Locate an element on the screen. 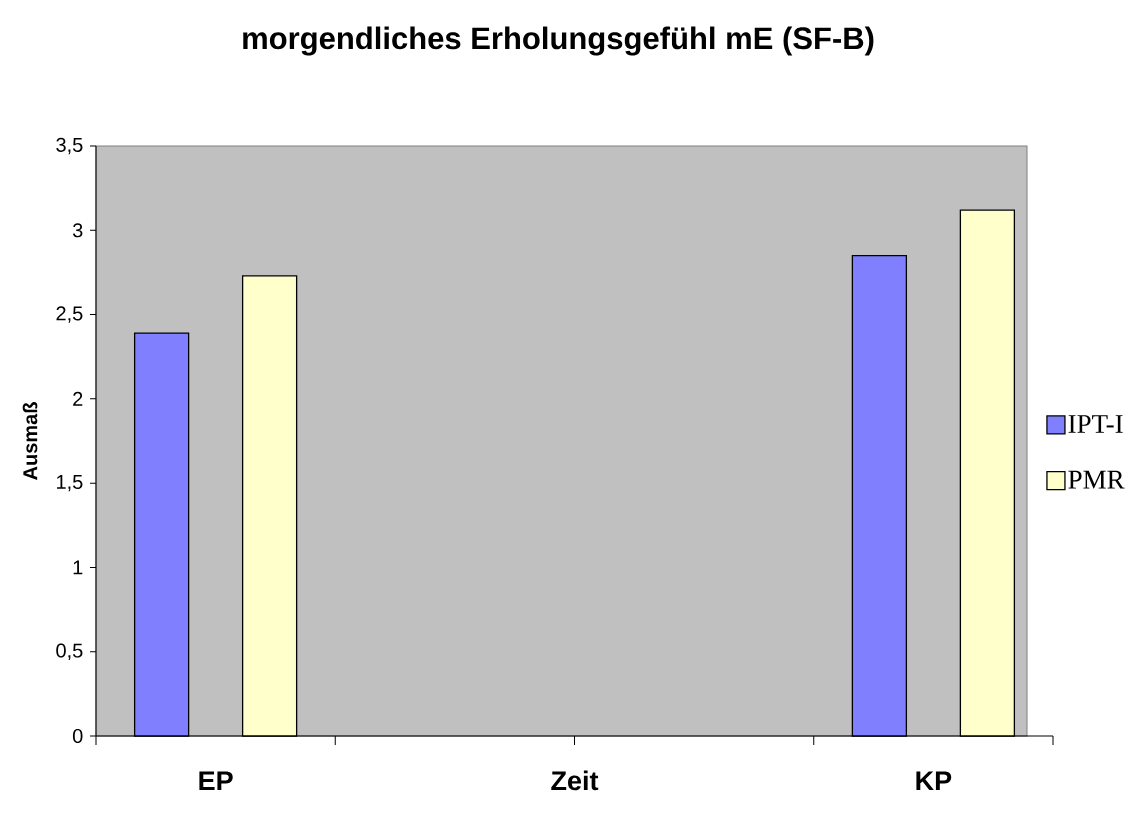 The image size is (1132, 825). y-tick-label: 3 is located at coordinates (77, 230).